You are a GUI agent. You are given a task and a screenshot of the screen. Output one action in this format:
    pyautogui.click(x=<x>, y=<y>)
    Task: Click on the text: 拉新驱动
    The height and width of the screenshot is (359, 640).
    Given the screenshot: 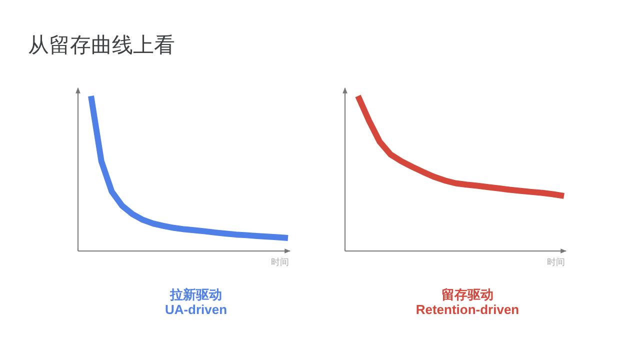 What is the action you would take?
    pyautogui.click(x=195, y=294)
    